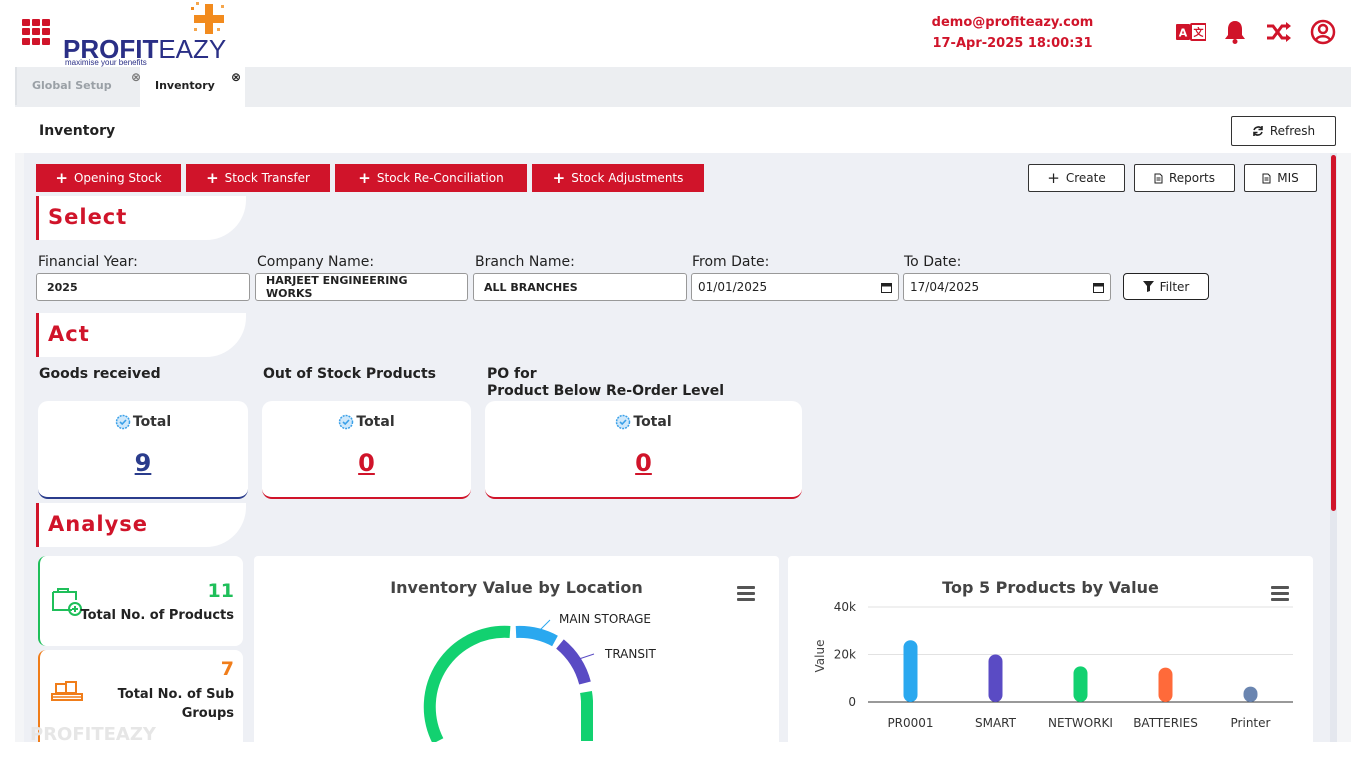 The width and height of the screenshot is (1356, 765). Describe the element at coordinates (910, 723) in the screenshot. I see `x-tick-label: PR0001` at that location.